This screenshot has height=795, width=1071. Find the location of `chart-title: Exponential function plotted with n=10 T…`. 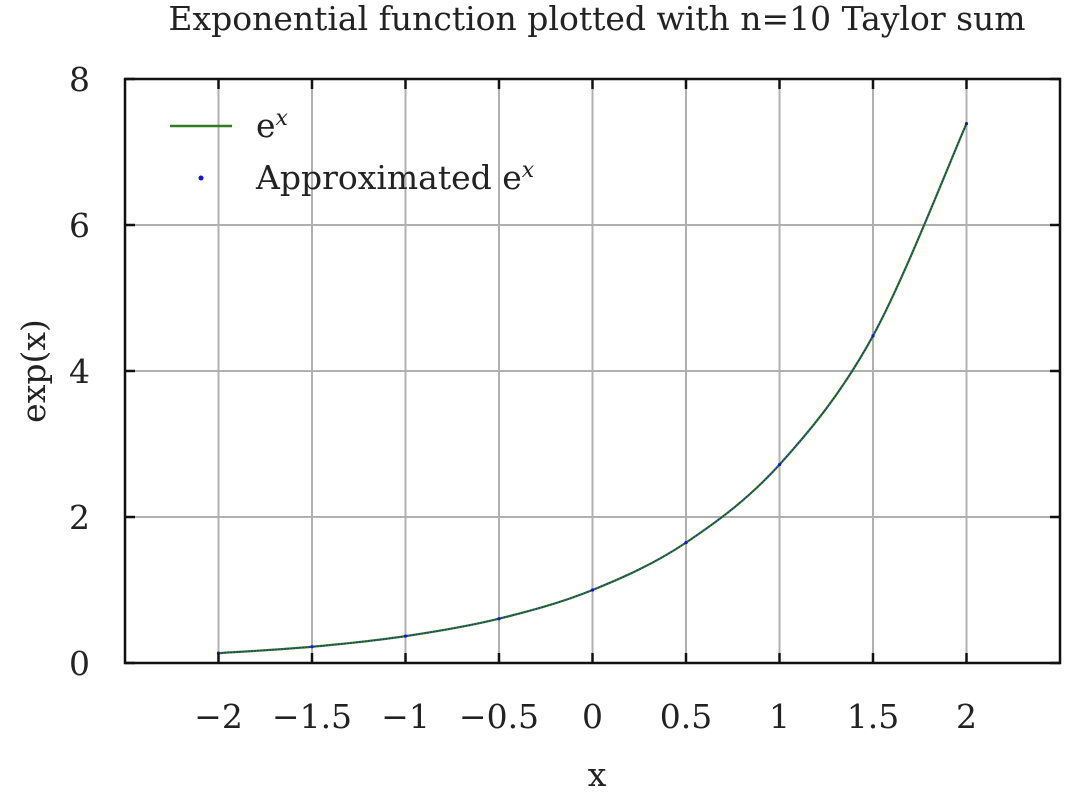

chart-title: Exponential function plotted with n=10 T… is located at coordinates (596, 19).